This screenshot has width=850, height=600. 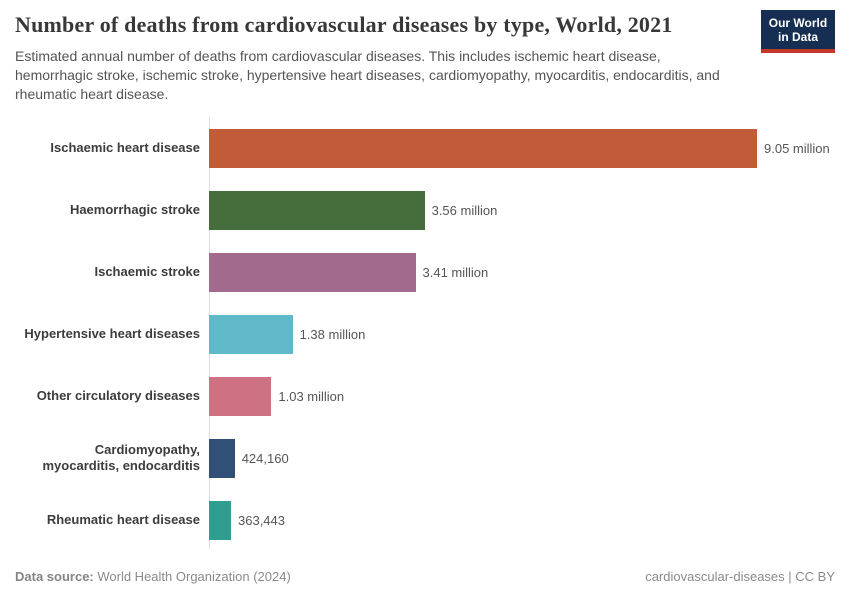 What do you see at coordinates (311, 396) in the screenshot?
I see `value-label: 1.03 million` at bounding box center [311, 396].